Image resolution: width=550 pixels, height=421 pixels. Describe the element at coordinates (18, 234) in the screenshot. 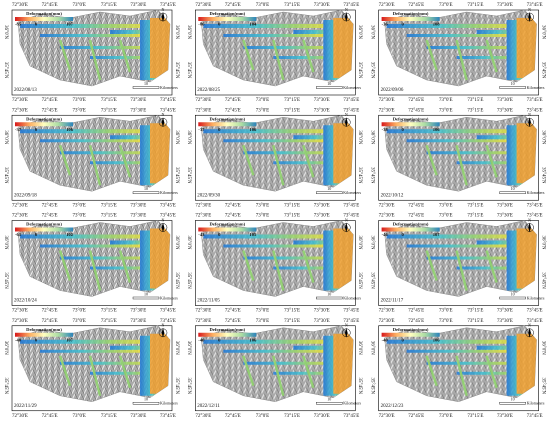

I see `legend-min: -61` at that location.